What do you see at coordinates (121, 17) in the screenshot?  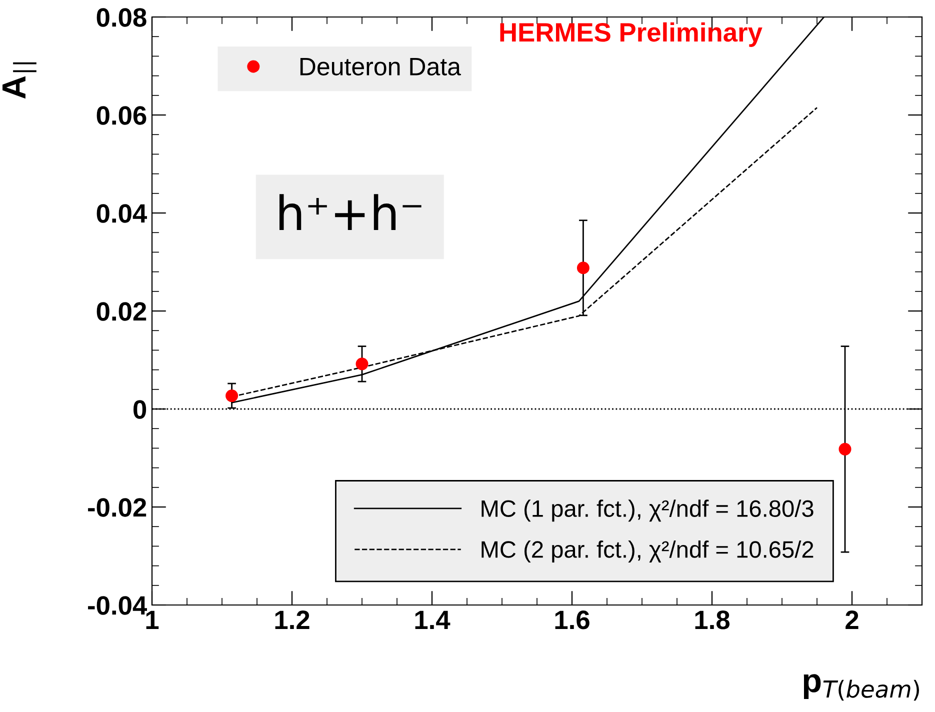 I see `y-tick-label: 0.08` at bounding box center [121, 17].